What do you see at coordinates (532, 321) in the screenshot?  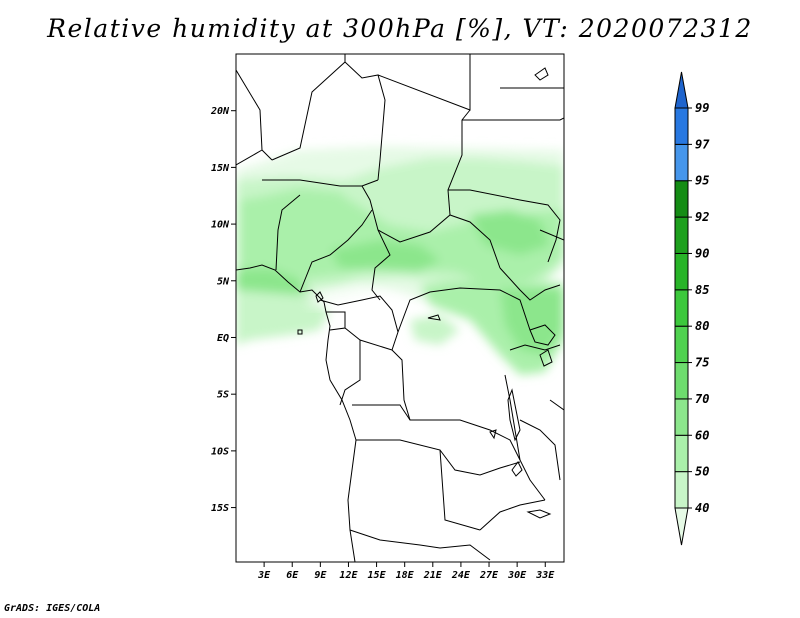 I see `humidity-area-east-inner` at bounding box center [532, 321].